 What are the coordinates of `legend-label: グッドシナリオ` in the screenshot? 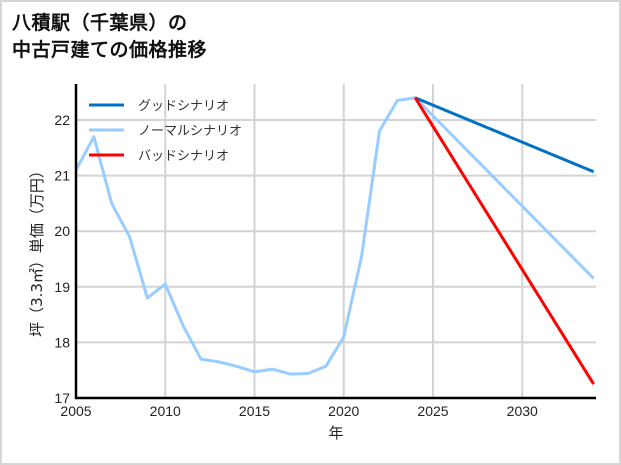 It's located at (183, 106).